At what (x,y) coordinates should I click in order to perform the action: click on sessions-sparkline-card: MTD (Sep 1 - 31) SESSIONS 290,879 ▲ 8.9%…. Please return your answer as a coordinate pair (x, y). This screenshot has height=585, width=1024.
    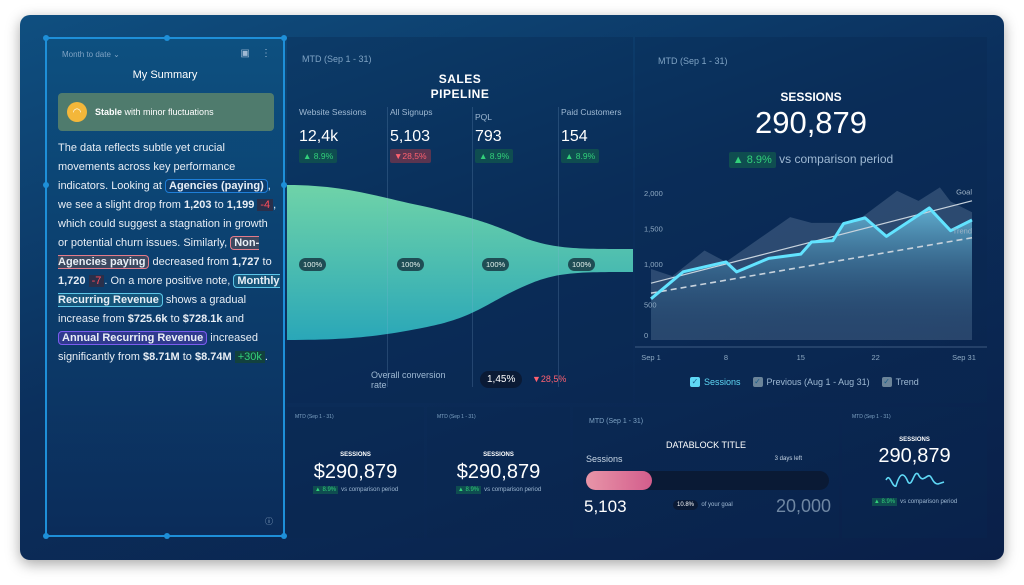
    Looking at the image, I should click on (914, 472).